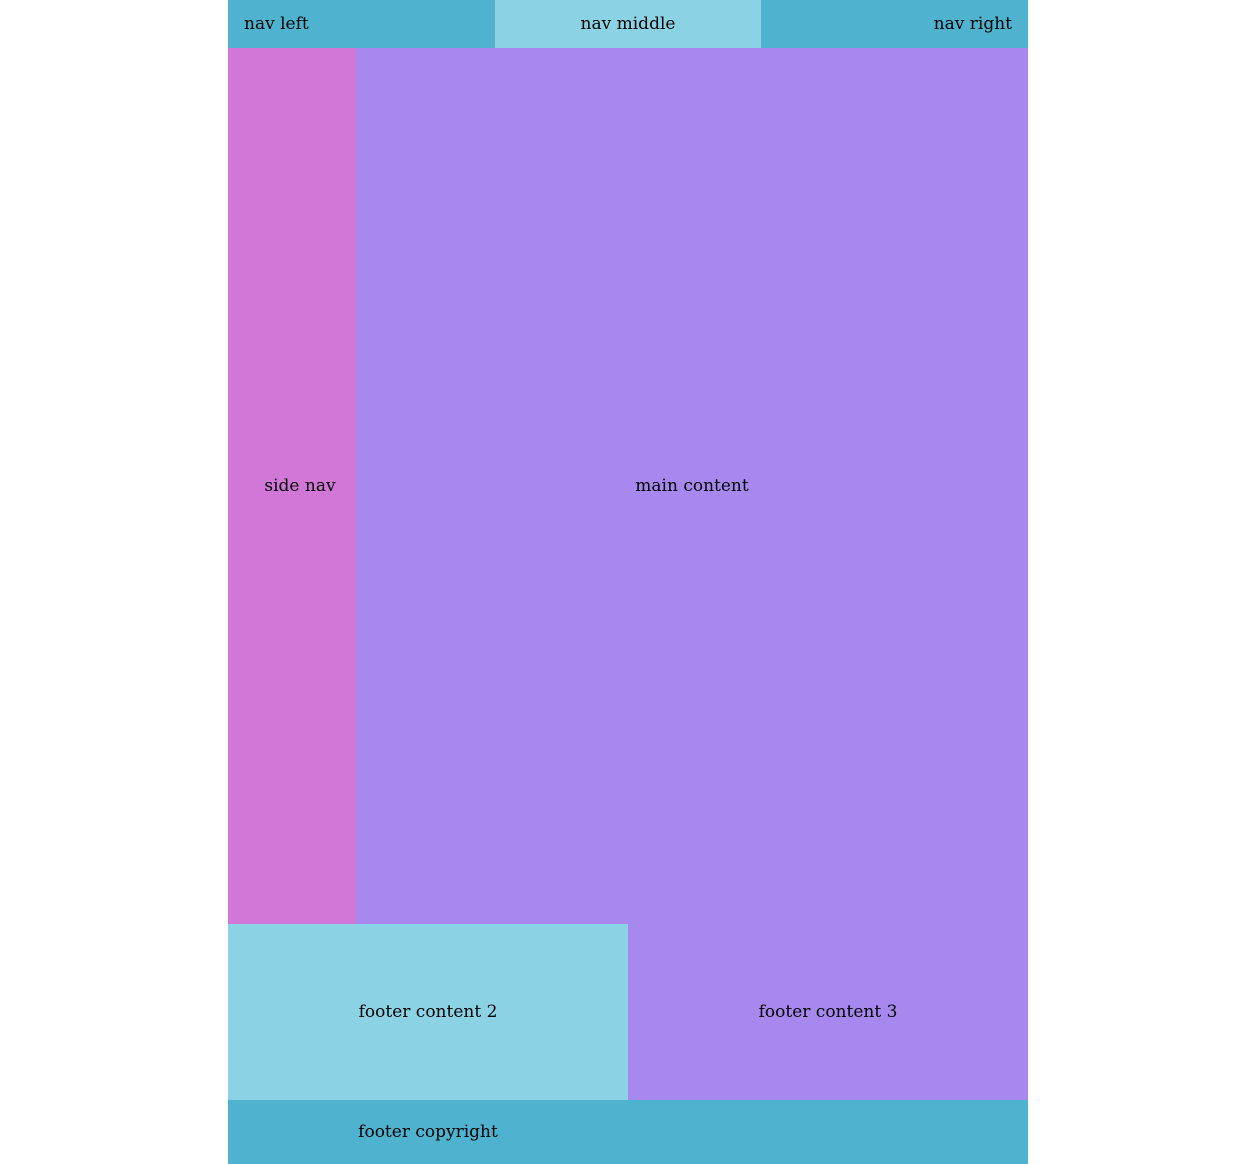 Image resolution: width=1256 pixels, height=1164 pixels. I want to click on footer-content-2: footer content 2, so click(428, 1012).